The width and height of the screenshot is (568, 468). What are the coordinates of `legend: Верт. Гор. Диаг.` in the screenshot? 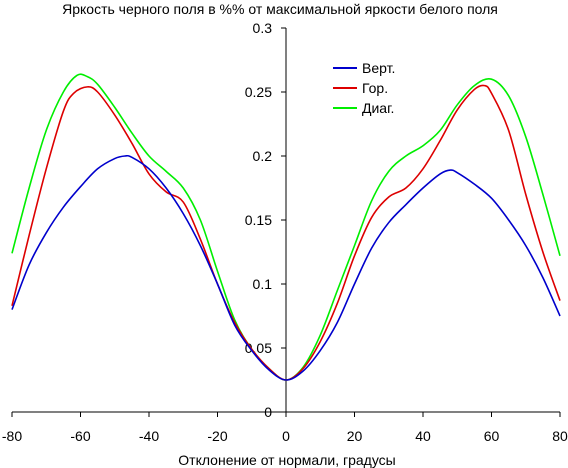 It's located at (364, 88).